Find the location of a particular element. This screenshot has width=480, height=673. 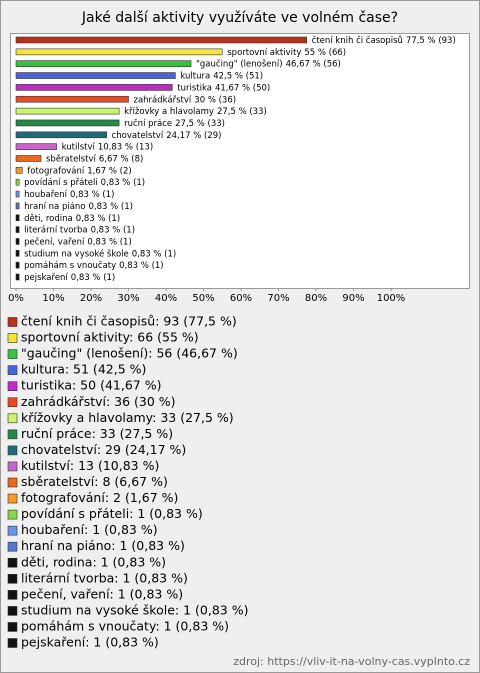

x-tick-label: 20% is located at coordinates (91, 298).